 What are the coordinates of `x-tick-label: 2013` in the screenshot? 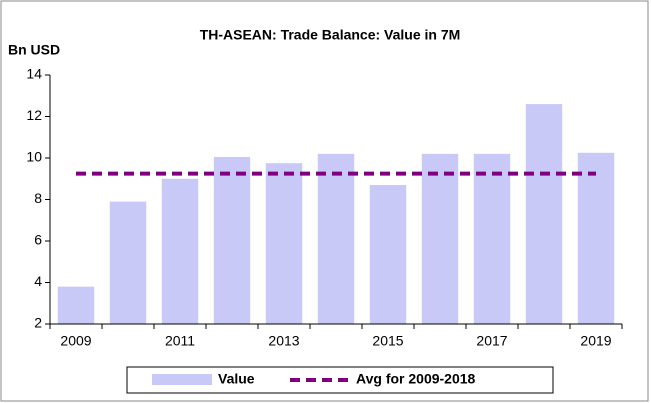 It's located at (283, 341).